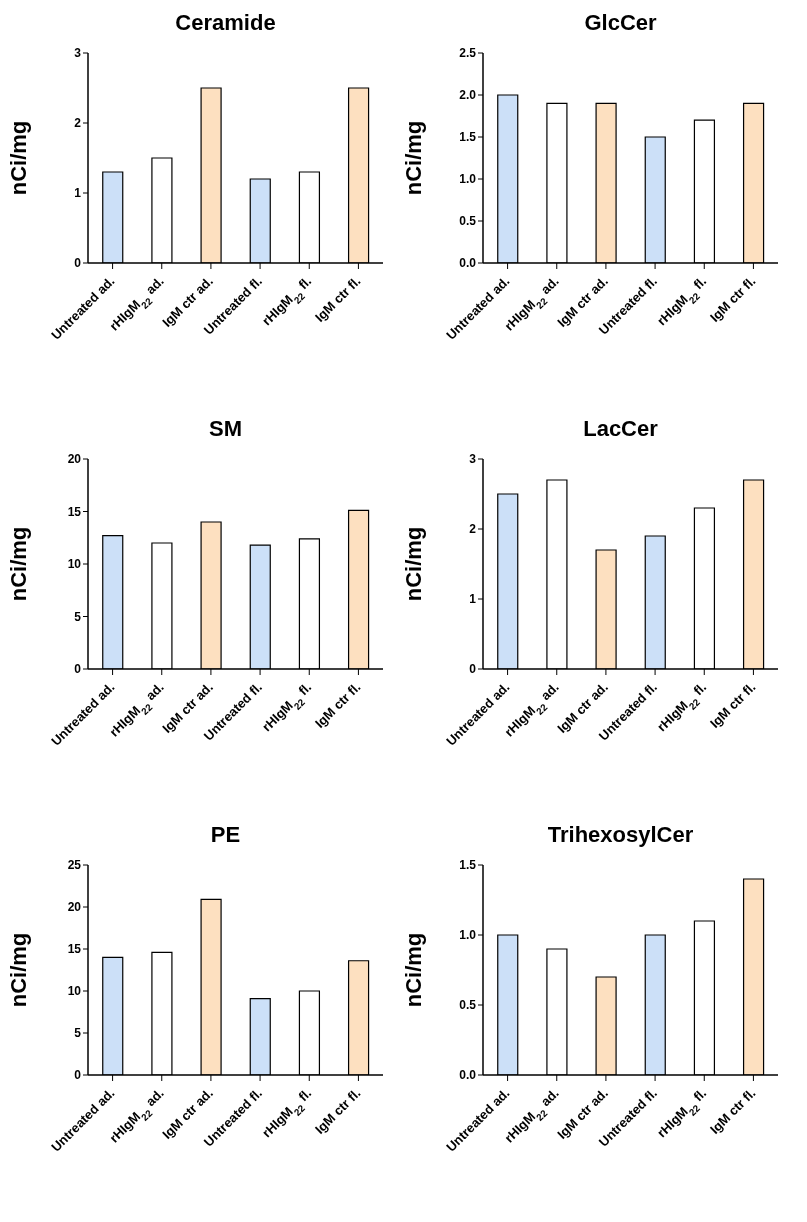  I want to click on chart-title: PE, so click(225, 835).